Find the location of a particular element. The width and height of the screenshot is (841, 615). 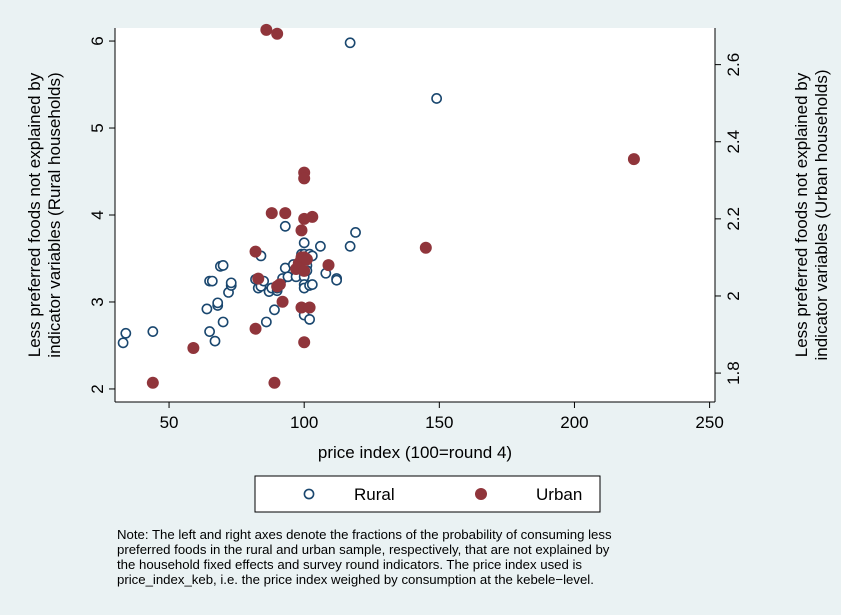

x-tick-label: 200 is located at coordinates (574, 422).